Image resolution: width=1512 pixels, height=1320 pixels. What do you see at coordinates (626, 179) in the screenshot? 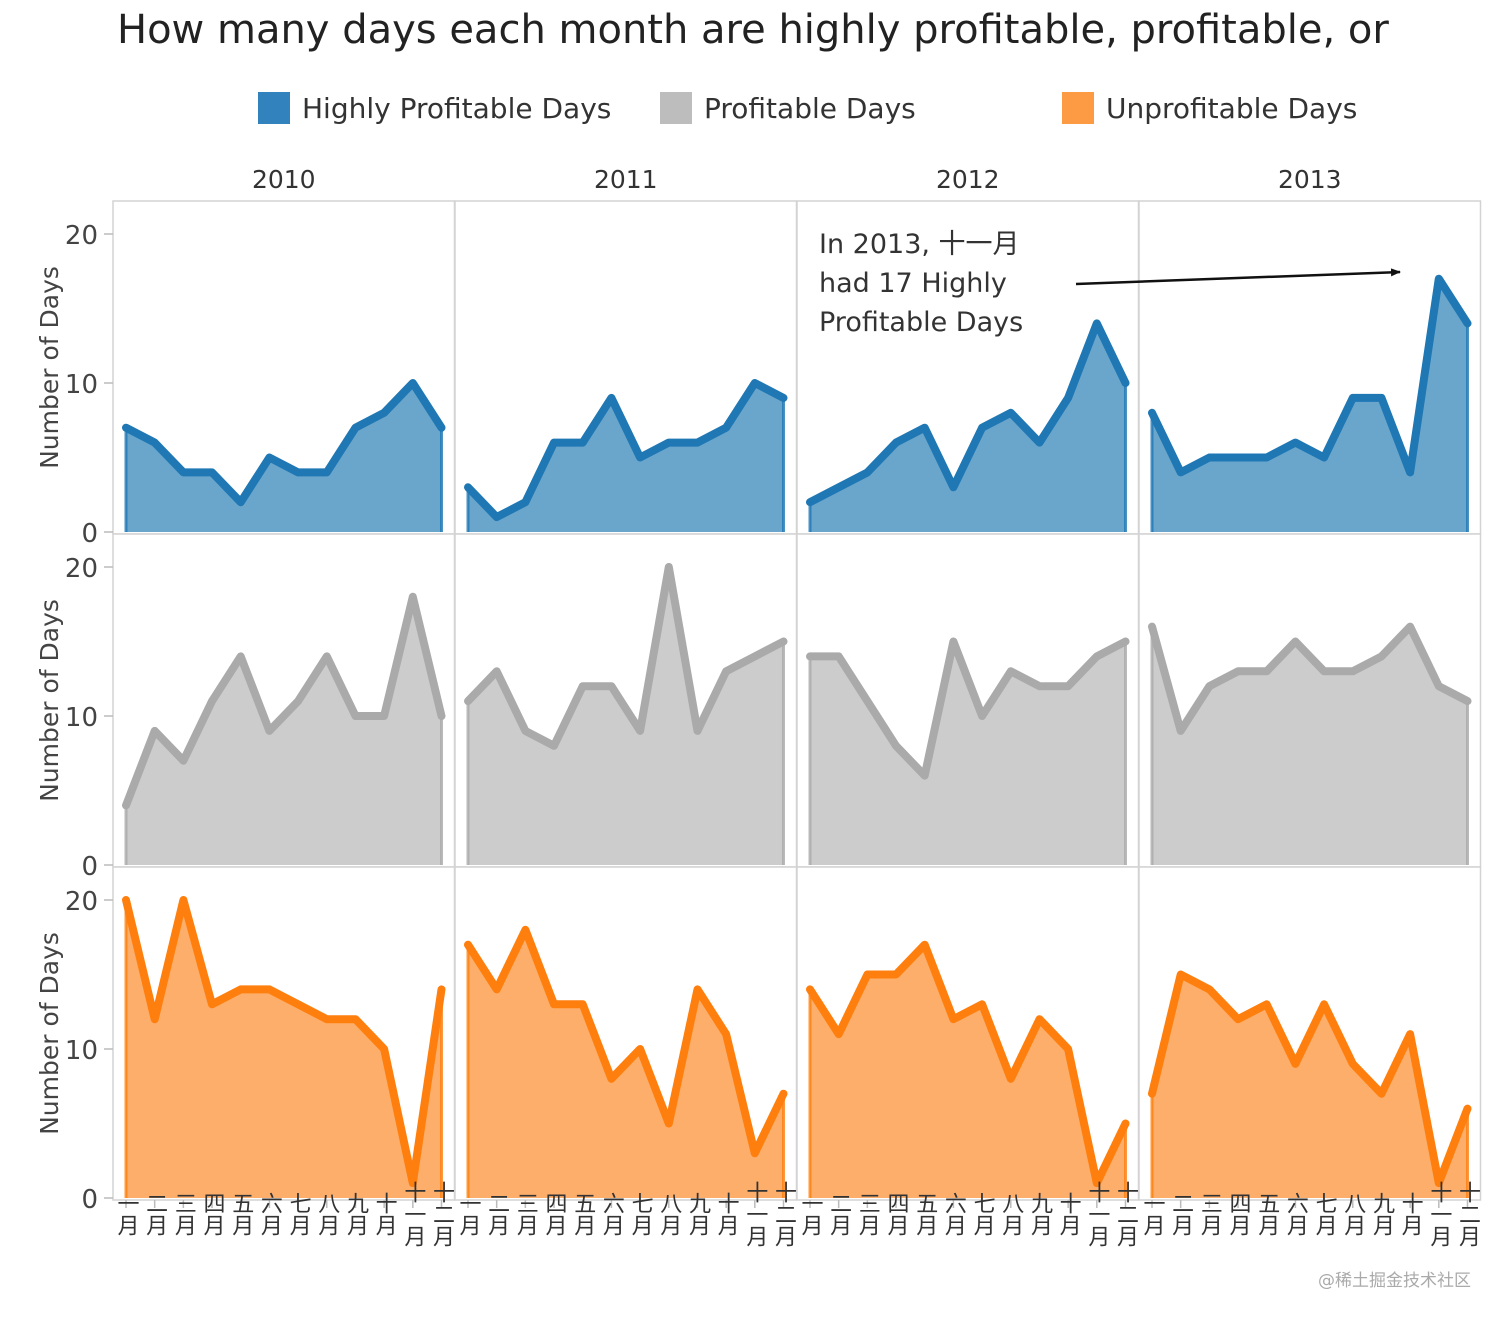
I see `facet-header-2011: 2011` at bounding box center [626, 179].